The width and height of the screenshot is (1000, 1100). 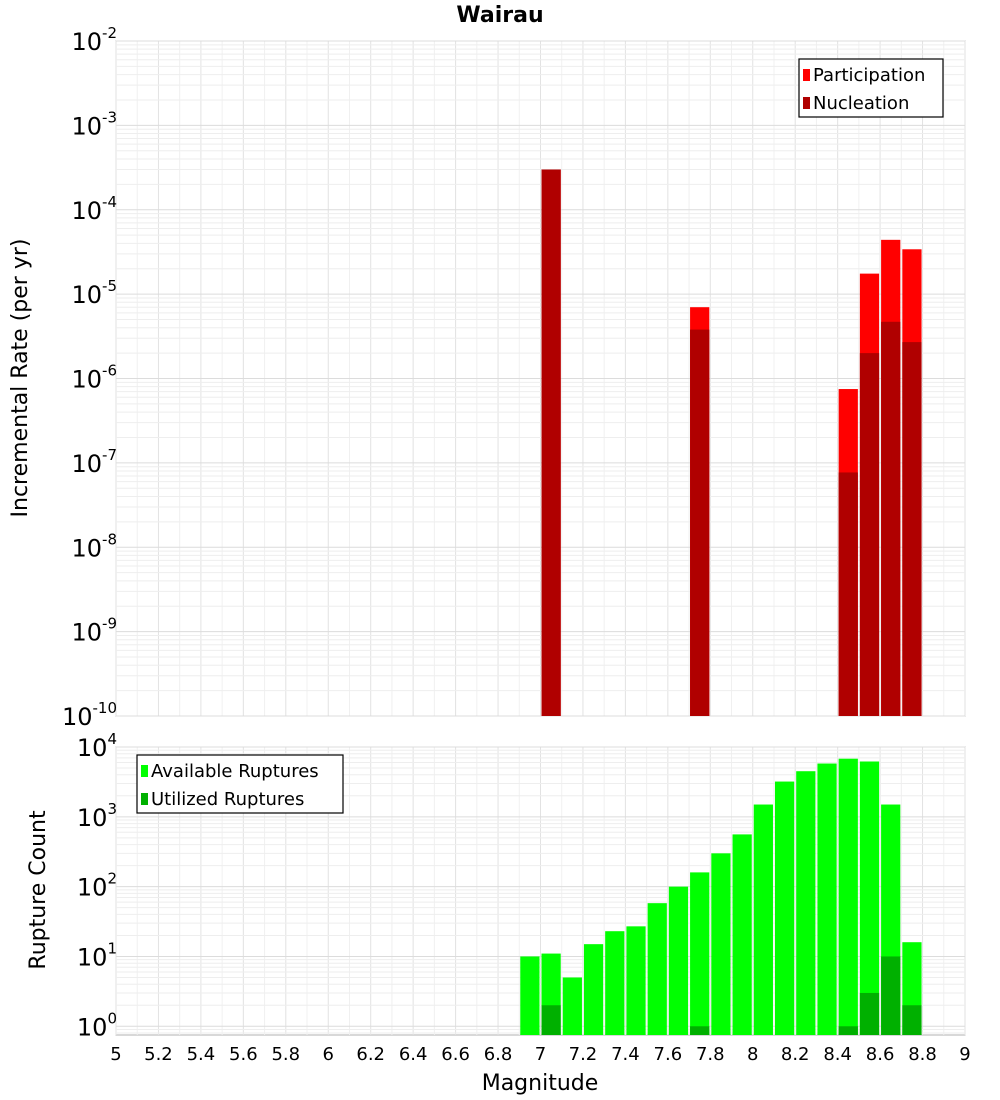 What do you see at coordinates (455, 1054) in the screenshot?
I see `x-tick-label: 6.6` at bounding box center [455, 1054].